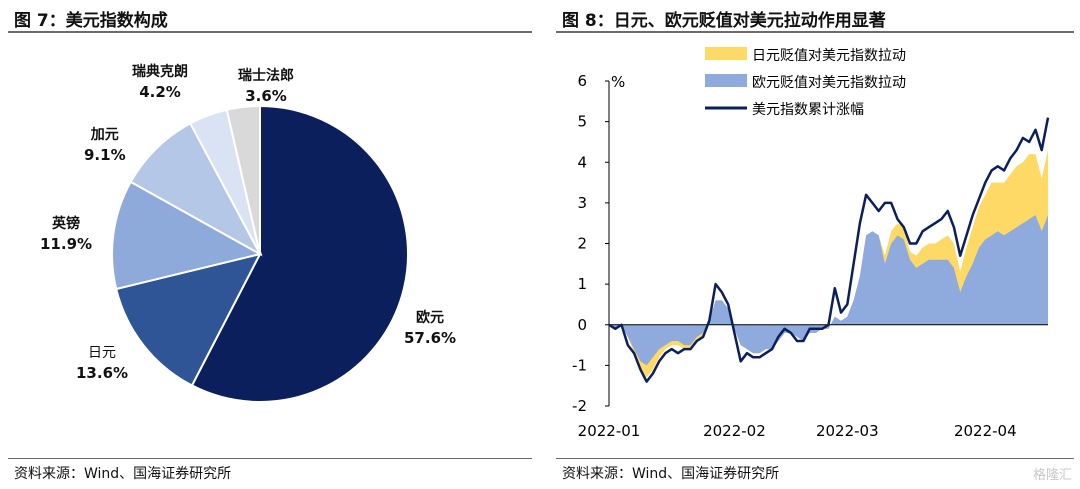 The width and height of the screenshot is (1080, 489). What do you see at coordinates (828, 290) in the screenshot?
I see `series-euro-area` at bounding box center [828, 290].